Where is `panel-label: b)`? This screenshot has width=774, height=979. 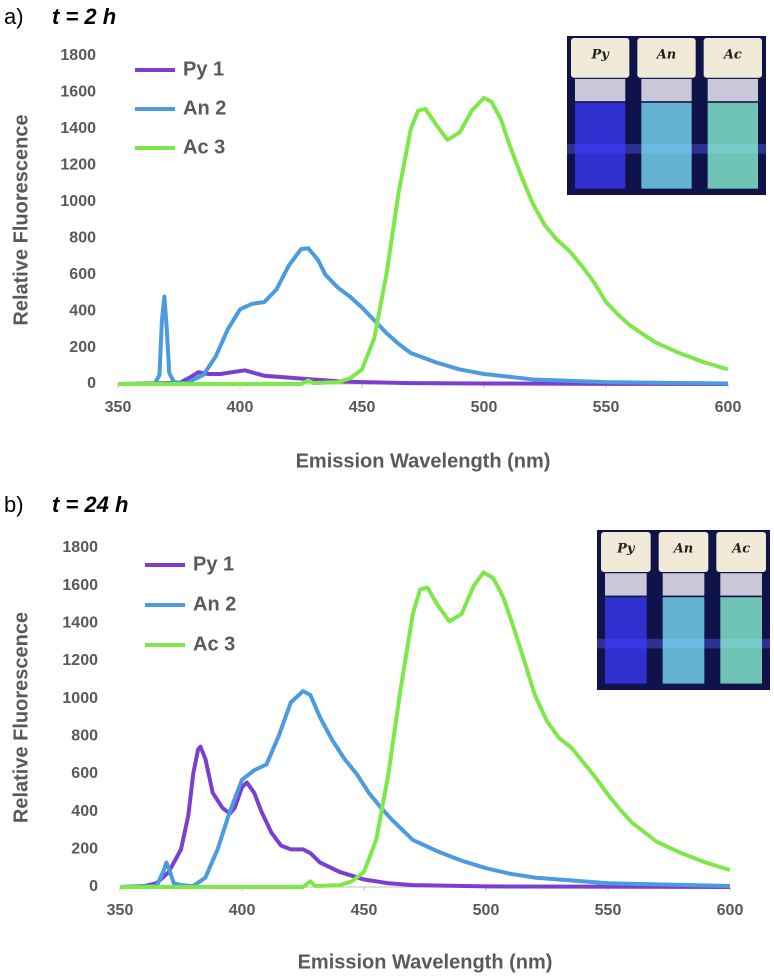
panel-label: b) is located at coordinates (14, 504).